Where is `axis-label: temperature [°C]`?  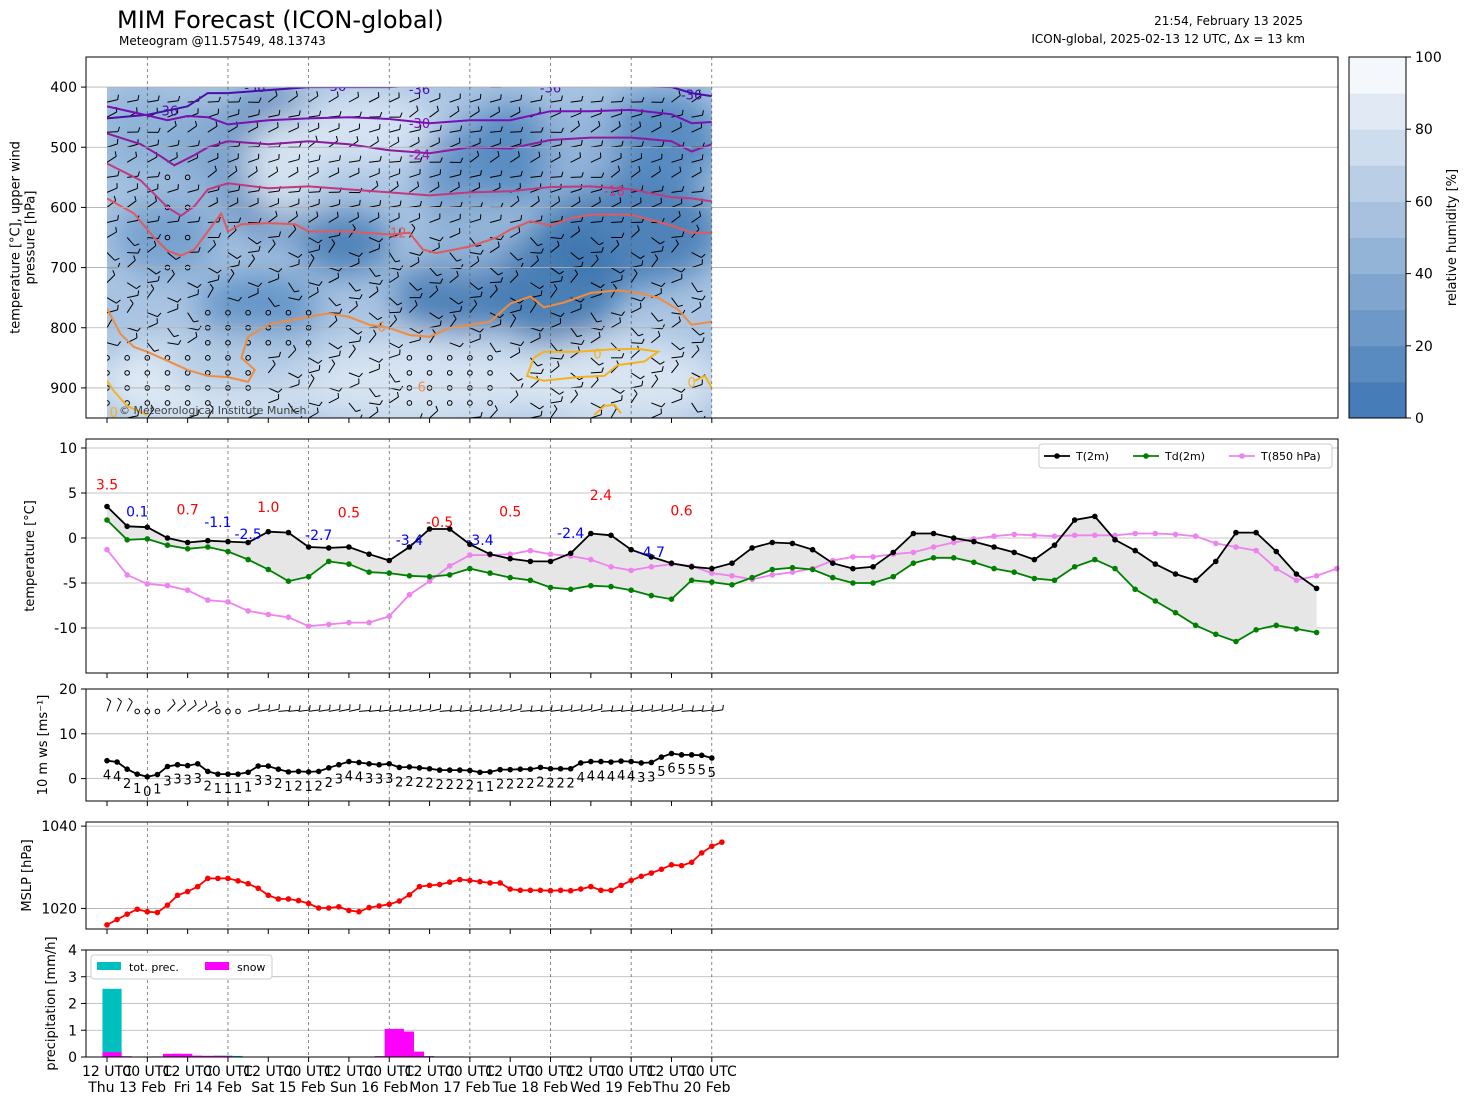
axis-label: temperature [°C] is located at coordinates (30, 556).